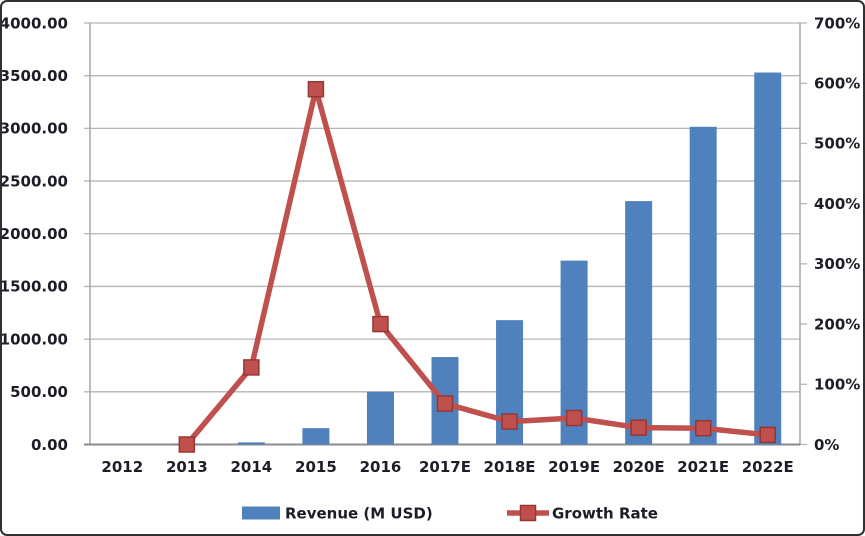  I want to click on right-axis-tick-label: 300%, so click(837, 264).